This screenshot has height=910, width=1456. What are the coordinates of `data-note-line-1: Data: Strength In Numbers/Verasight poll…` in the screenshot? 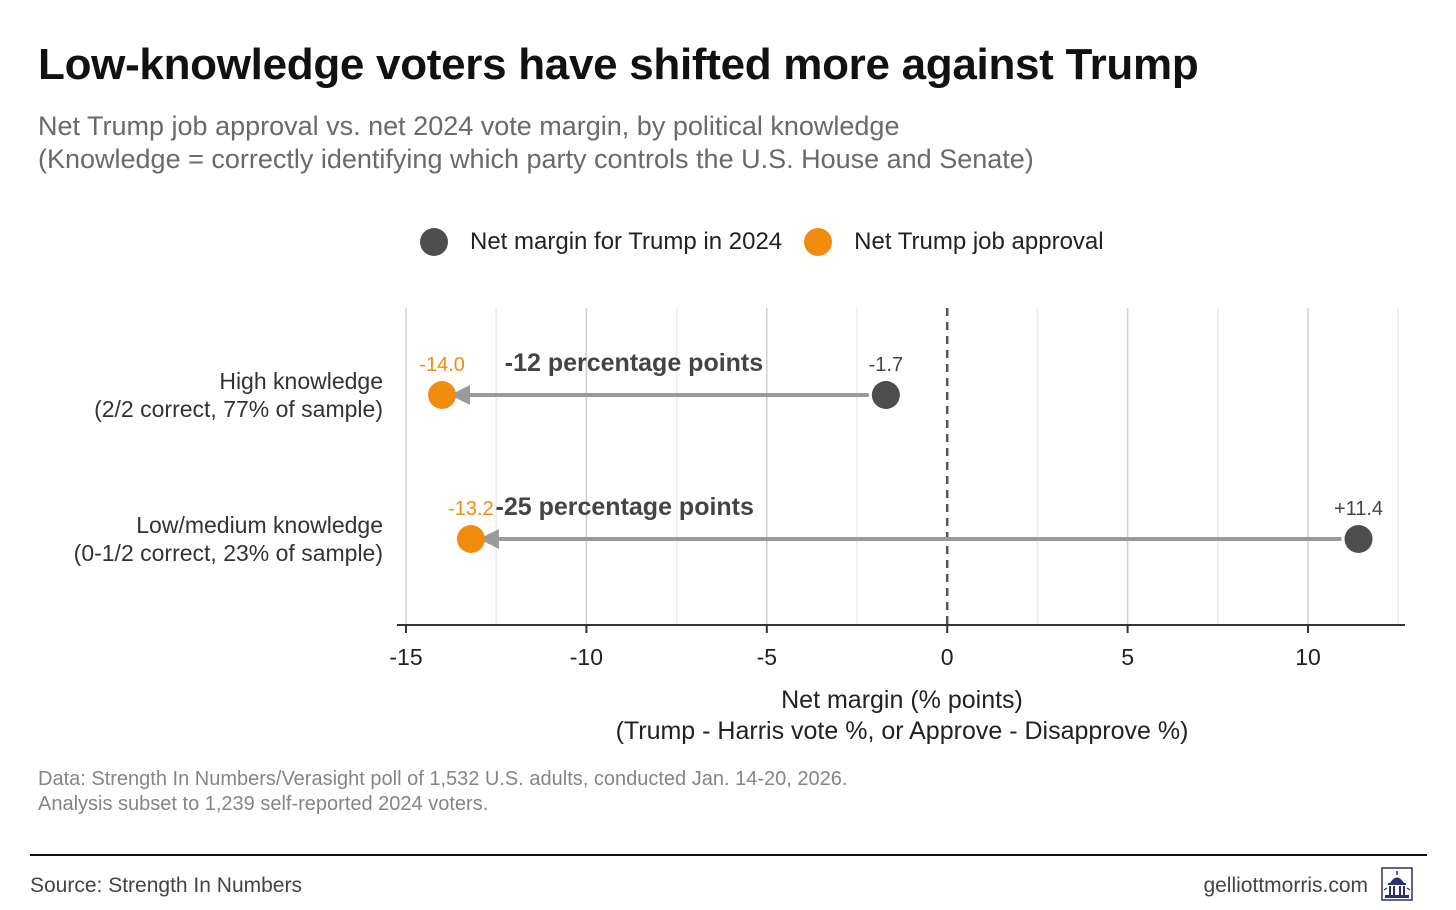 It's located at (443, 779).